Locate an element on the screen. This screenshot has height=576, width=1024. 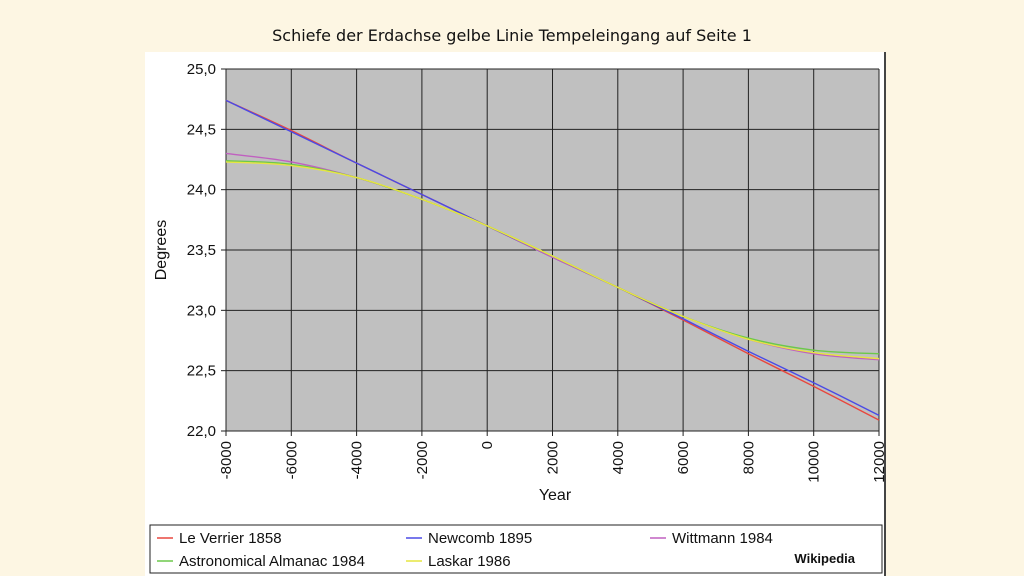
y-tick-label: 22,5 is located at coordinates (201, 371).